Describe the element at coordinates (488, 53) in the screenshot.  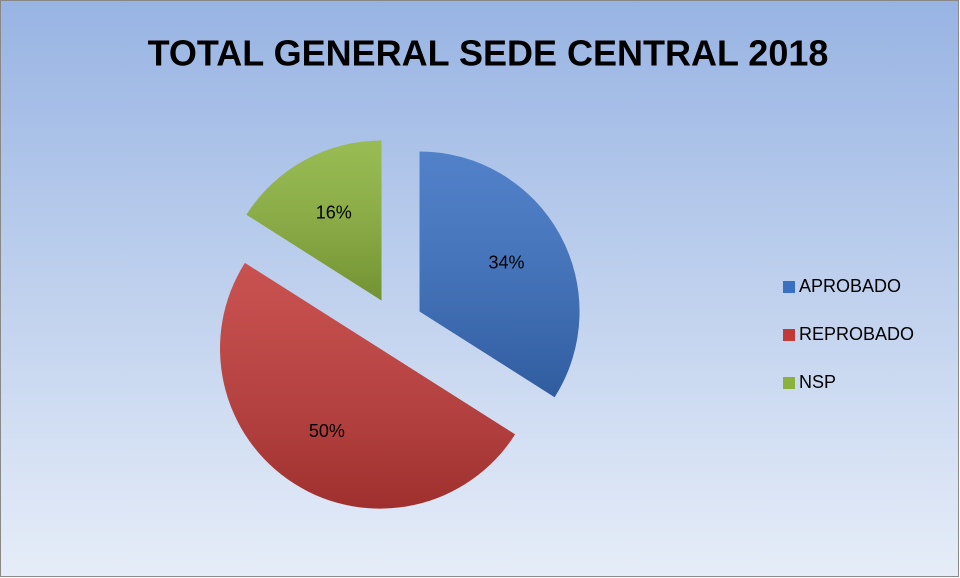
I see `chart-title: TOTAL GENERAL SEDE CENTRAL 2018` at that location.